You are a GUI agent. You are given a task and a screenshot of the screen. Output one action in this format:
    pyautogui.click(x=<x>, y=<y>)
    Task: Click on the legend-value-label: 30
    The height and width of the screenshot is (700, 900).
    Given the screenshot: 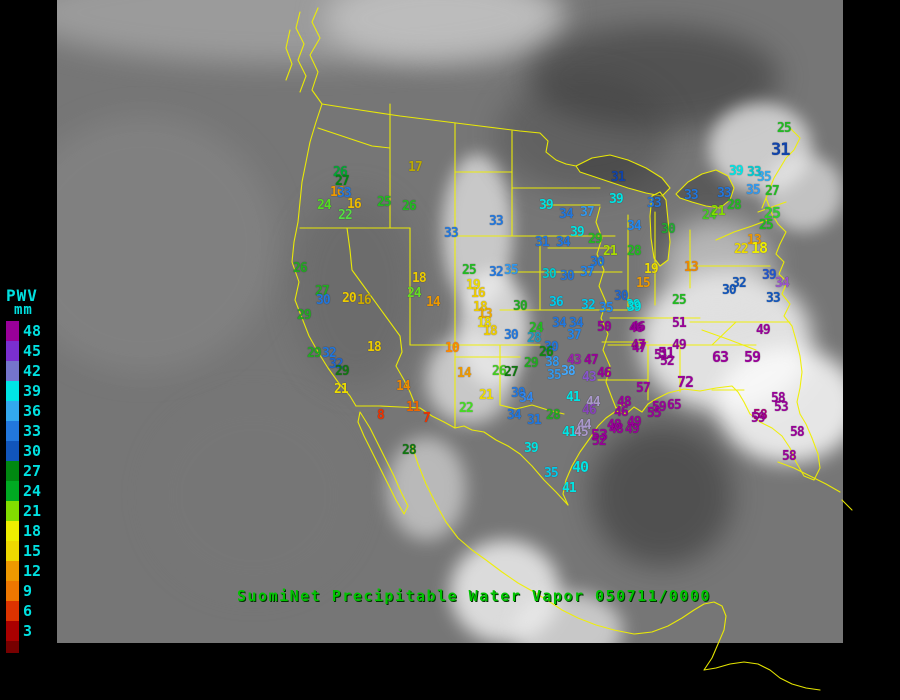 What is the action you would take?
    pyautogui.click(x=32, y=451)
    